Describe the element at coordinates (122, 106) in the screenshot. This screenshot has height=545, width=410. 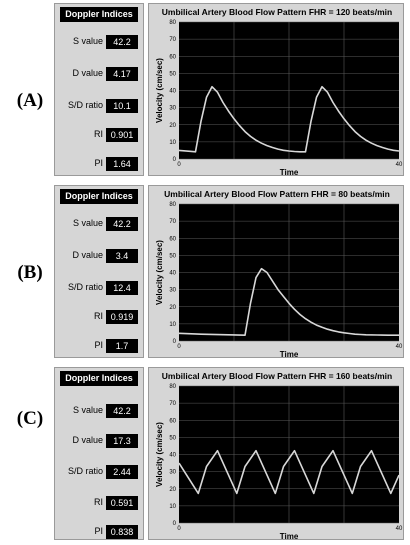
I see `metric-value: 10.1` at that location.